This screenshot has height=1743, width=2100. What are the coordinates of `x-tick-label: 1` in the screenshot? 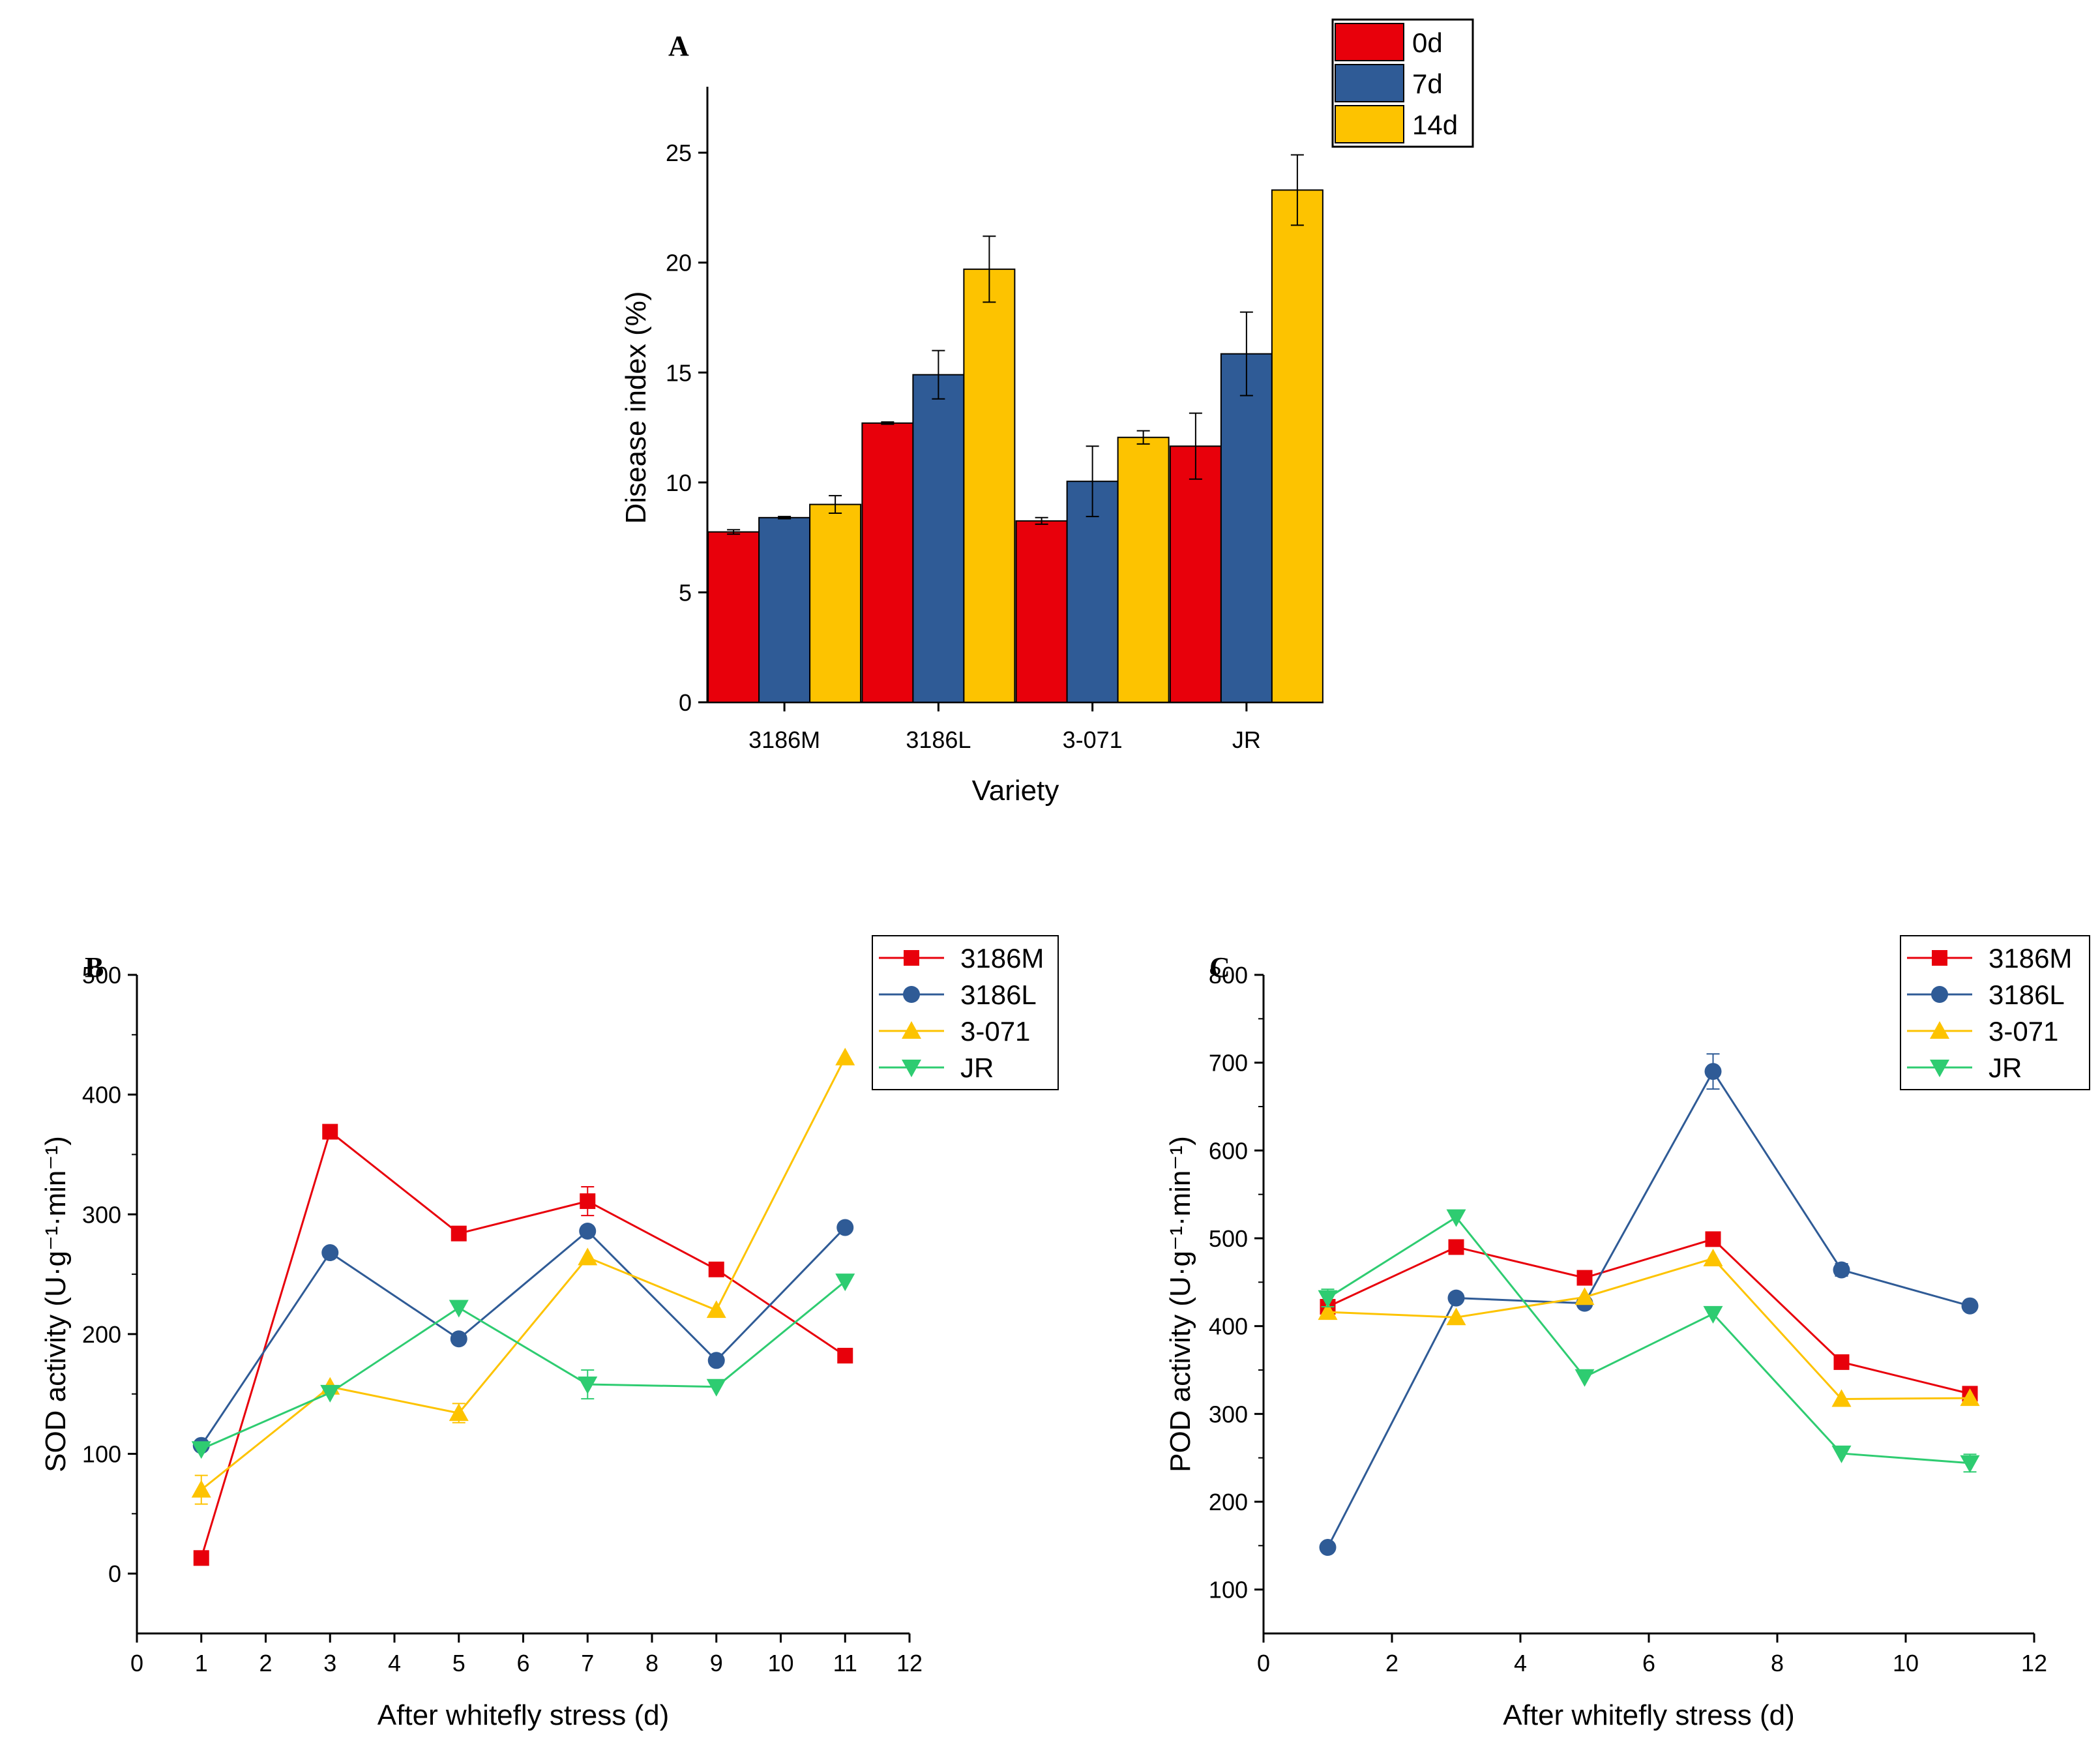 It's located at (201, 1663).